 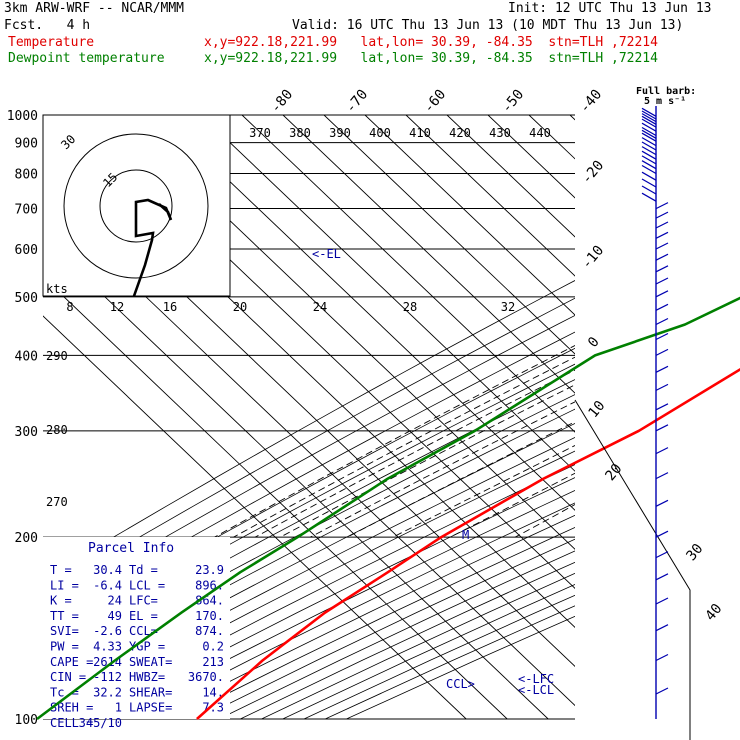 I want to click on parcel-field-value: 2614, so click(x=107, y=662).